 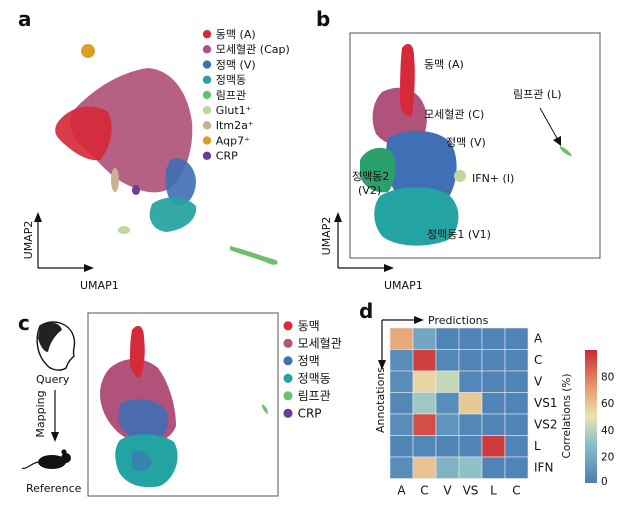 I want to click on b-label-sinus1: 정맥동1 (V1), so click(x=459, y=234).